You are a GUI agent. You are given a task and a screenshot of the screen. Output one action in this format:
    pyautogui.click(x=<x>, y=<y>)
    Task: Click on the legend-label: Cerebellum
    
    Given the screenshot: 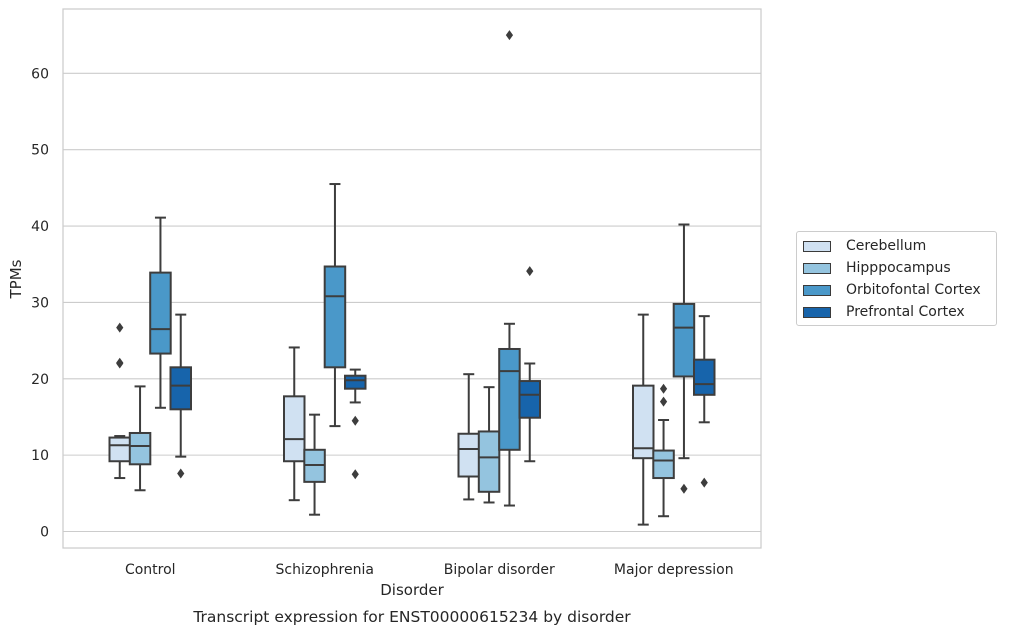 What is the action you would take?
    pyautogui.click(x=886, y=246)
    